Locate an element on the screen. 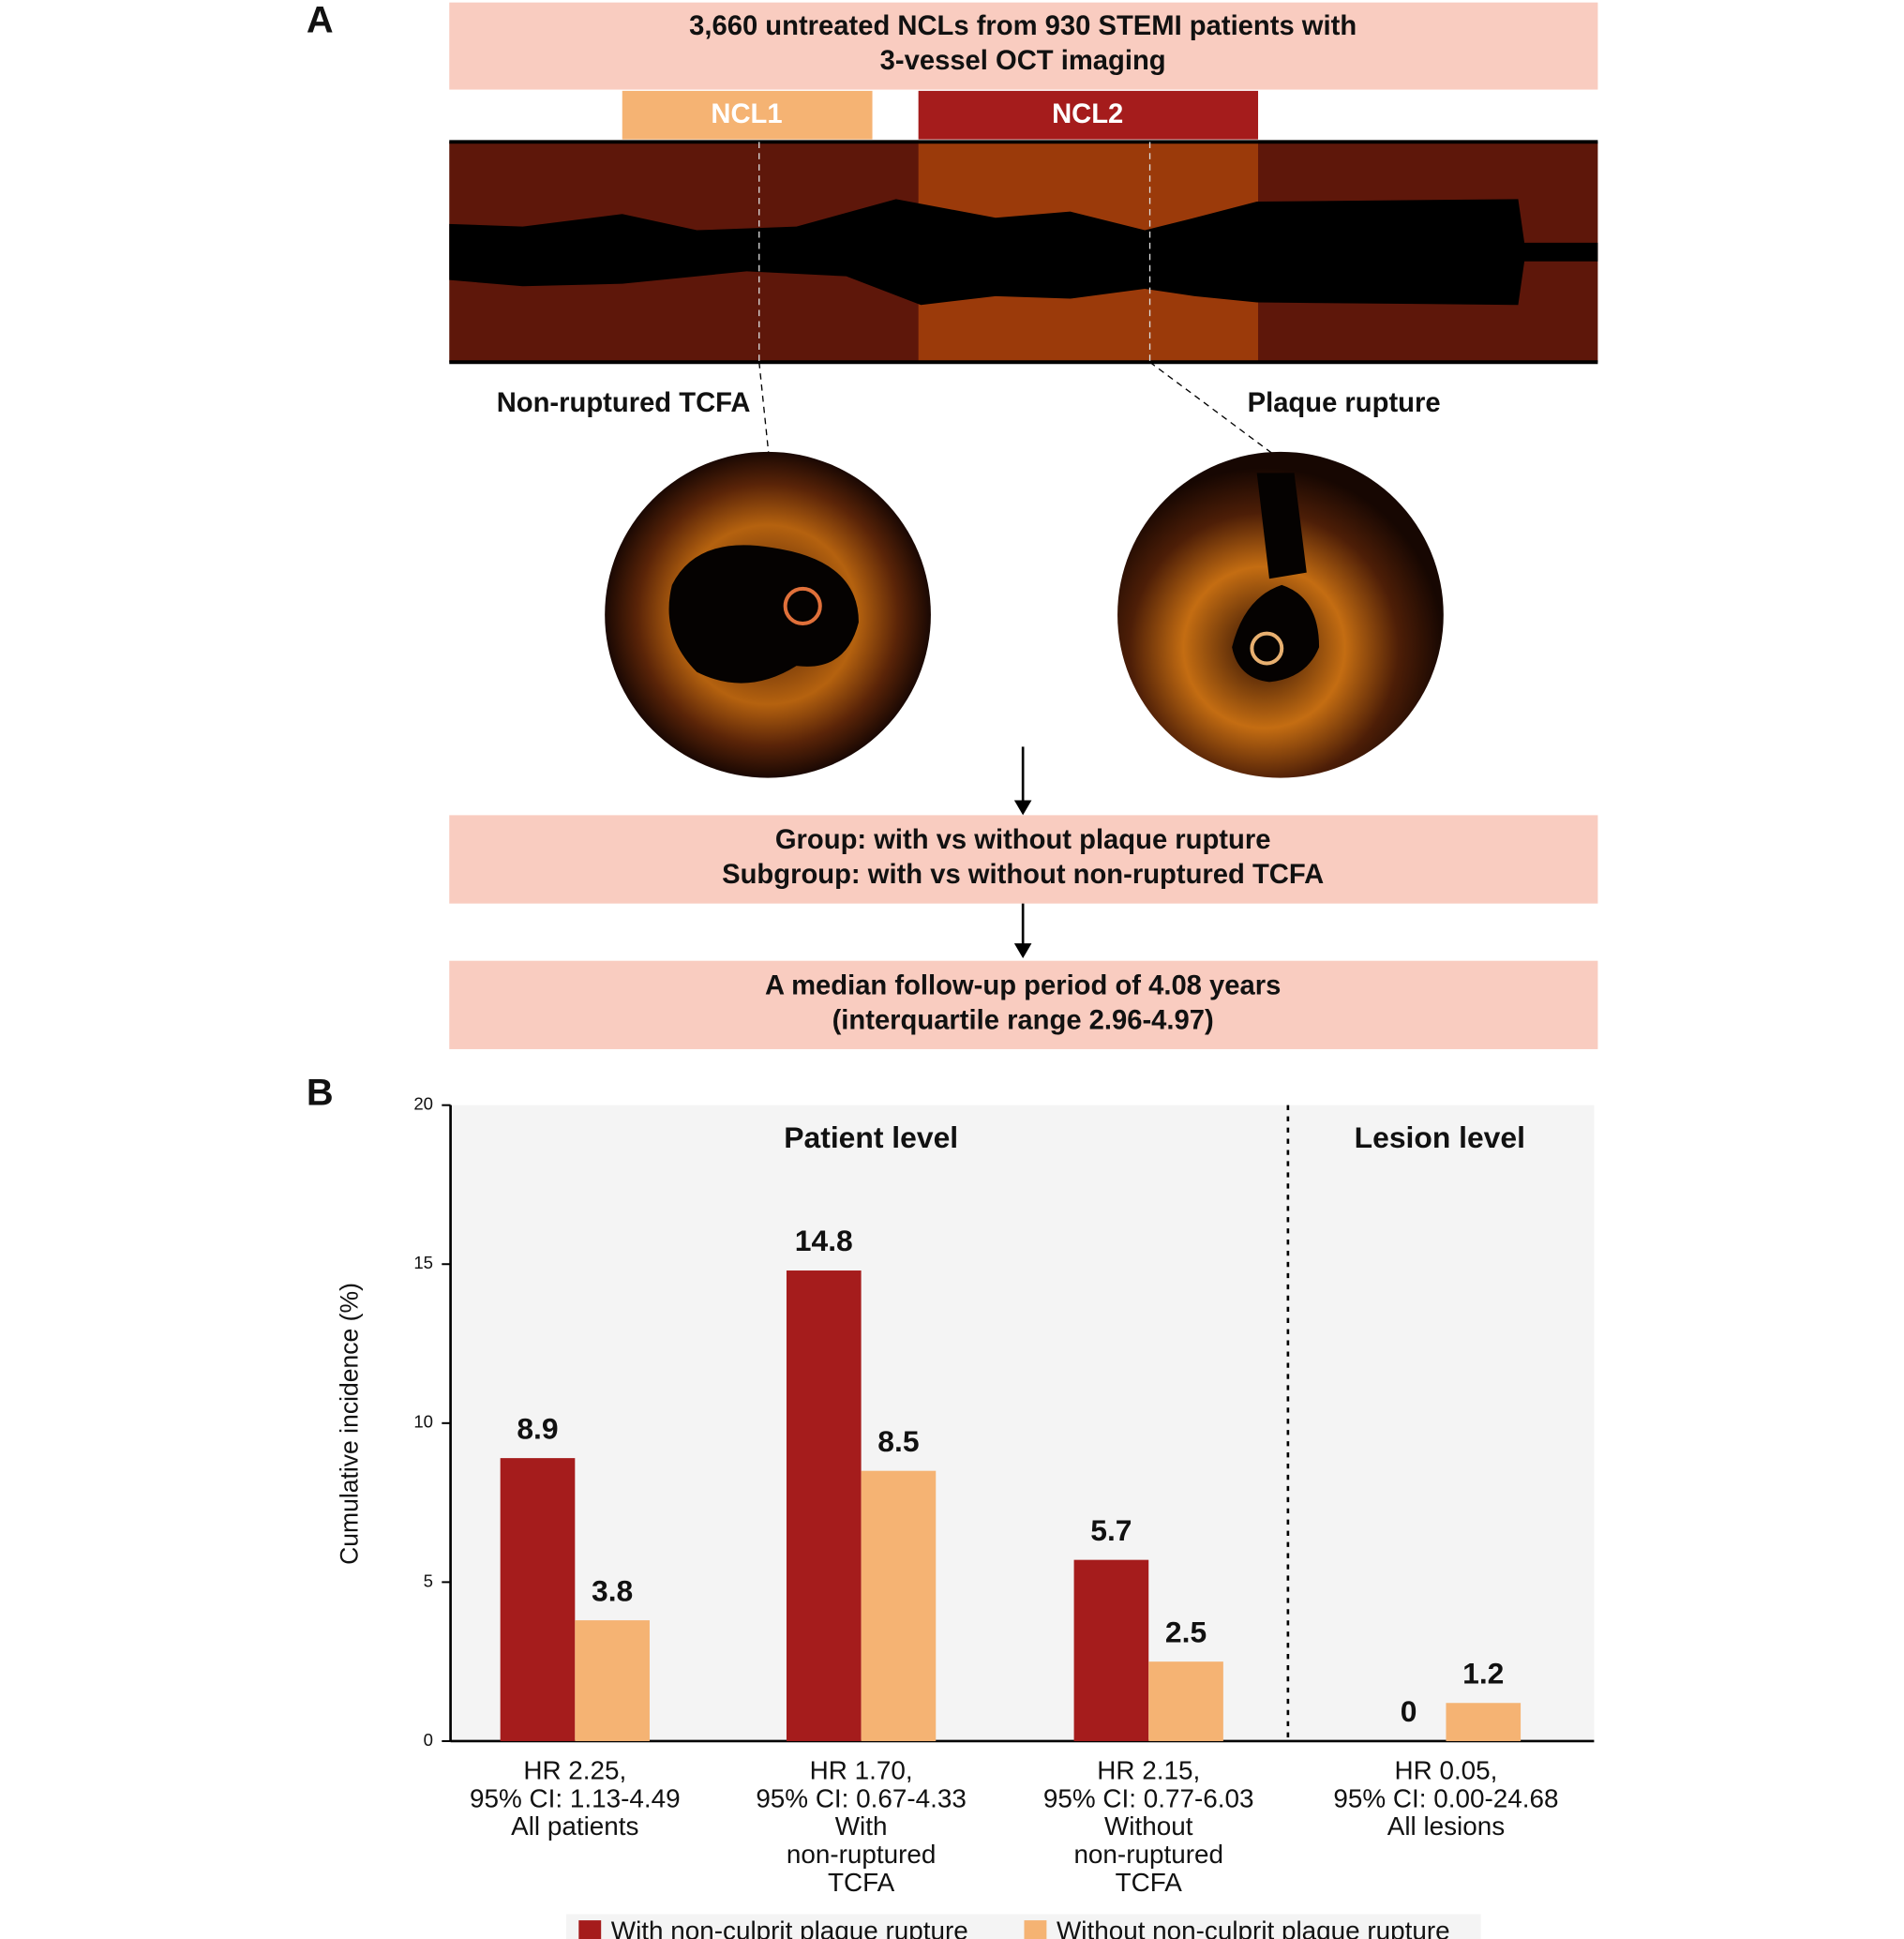 The image size is (1904, 1939). y-tick-label: 10 is located at coordinates (423, 1422).